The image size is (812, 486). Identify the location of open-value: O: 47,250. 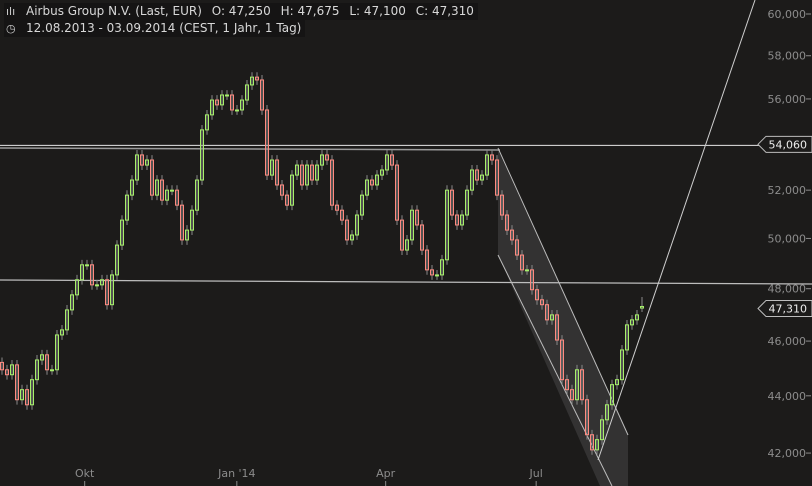
(241, 11).